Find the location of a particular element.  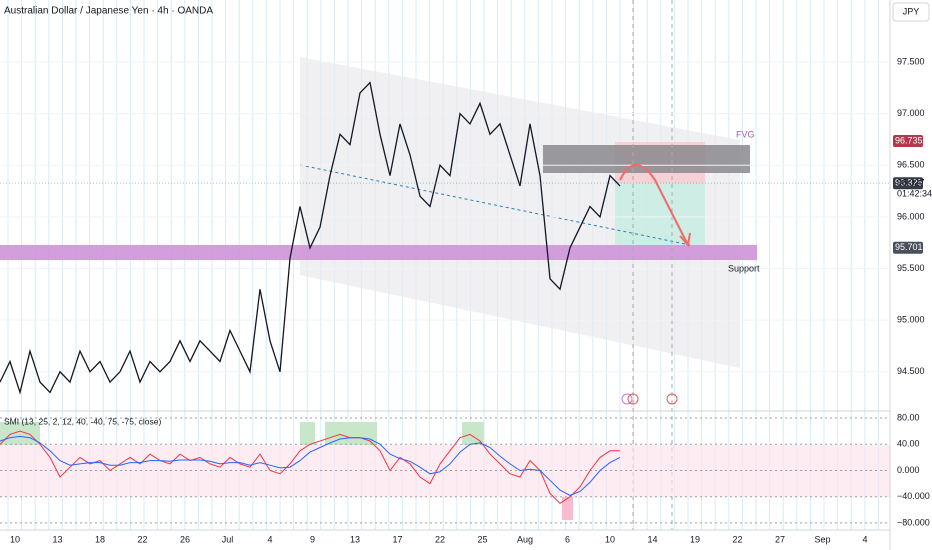

y-tick-label: 97.500 is located at coordinates (911, 61).